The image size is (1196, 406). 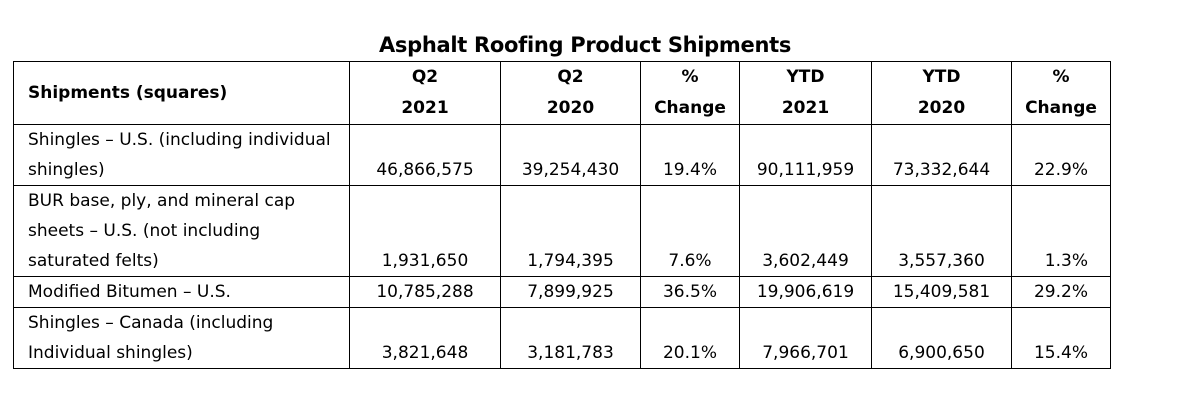 What do you see at coordinates (941, 231) in the screenshot?
I see `cell-ytd-2020: 3,557,360` at bounding box center [941, 231].